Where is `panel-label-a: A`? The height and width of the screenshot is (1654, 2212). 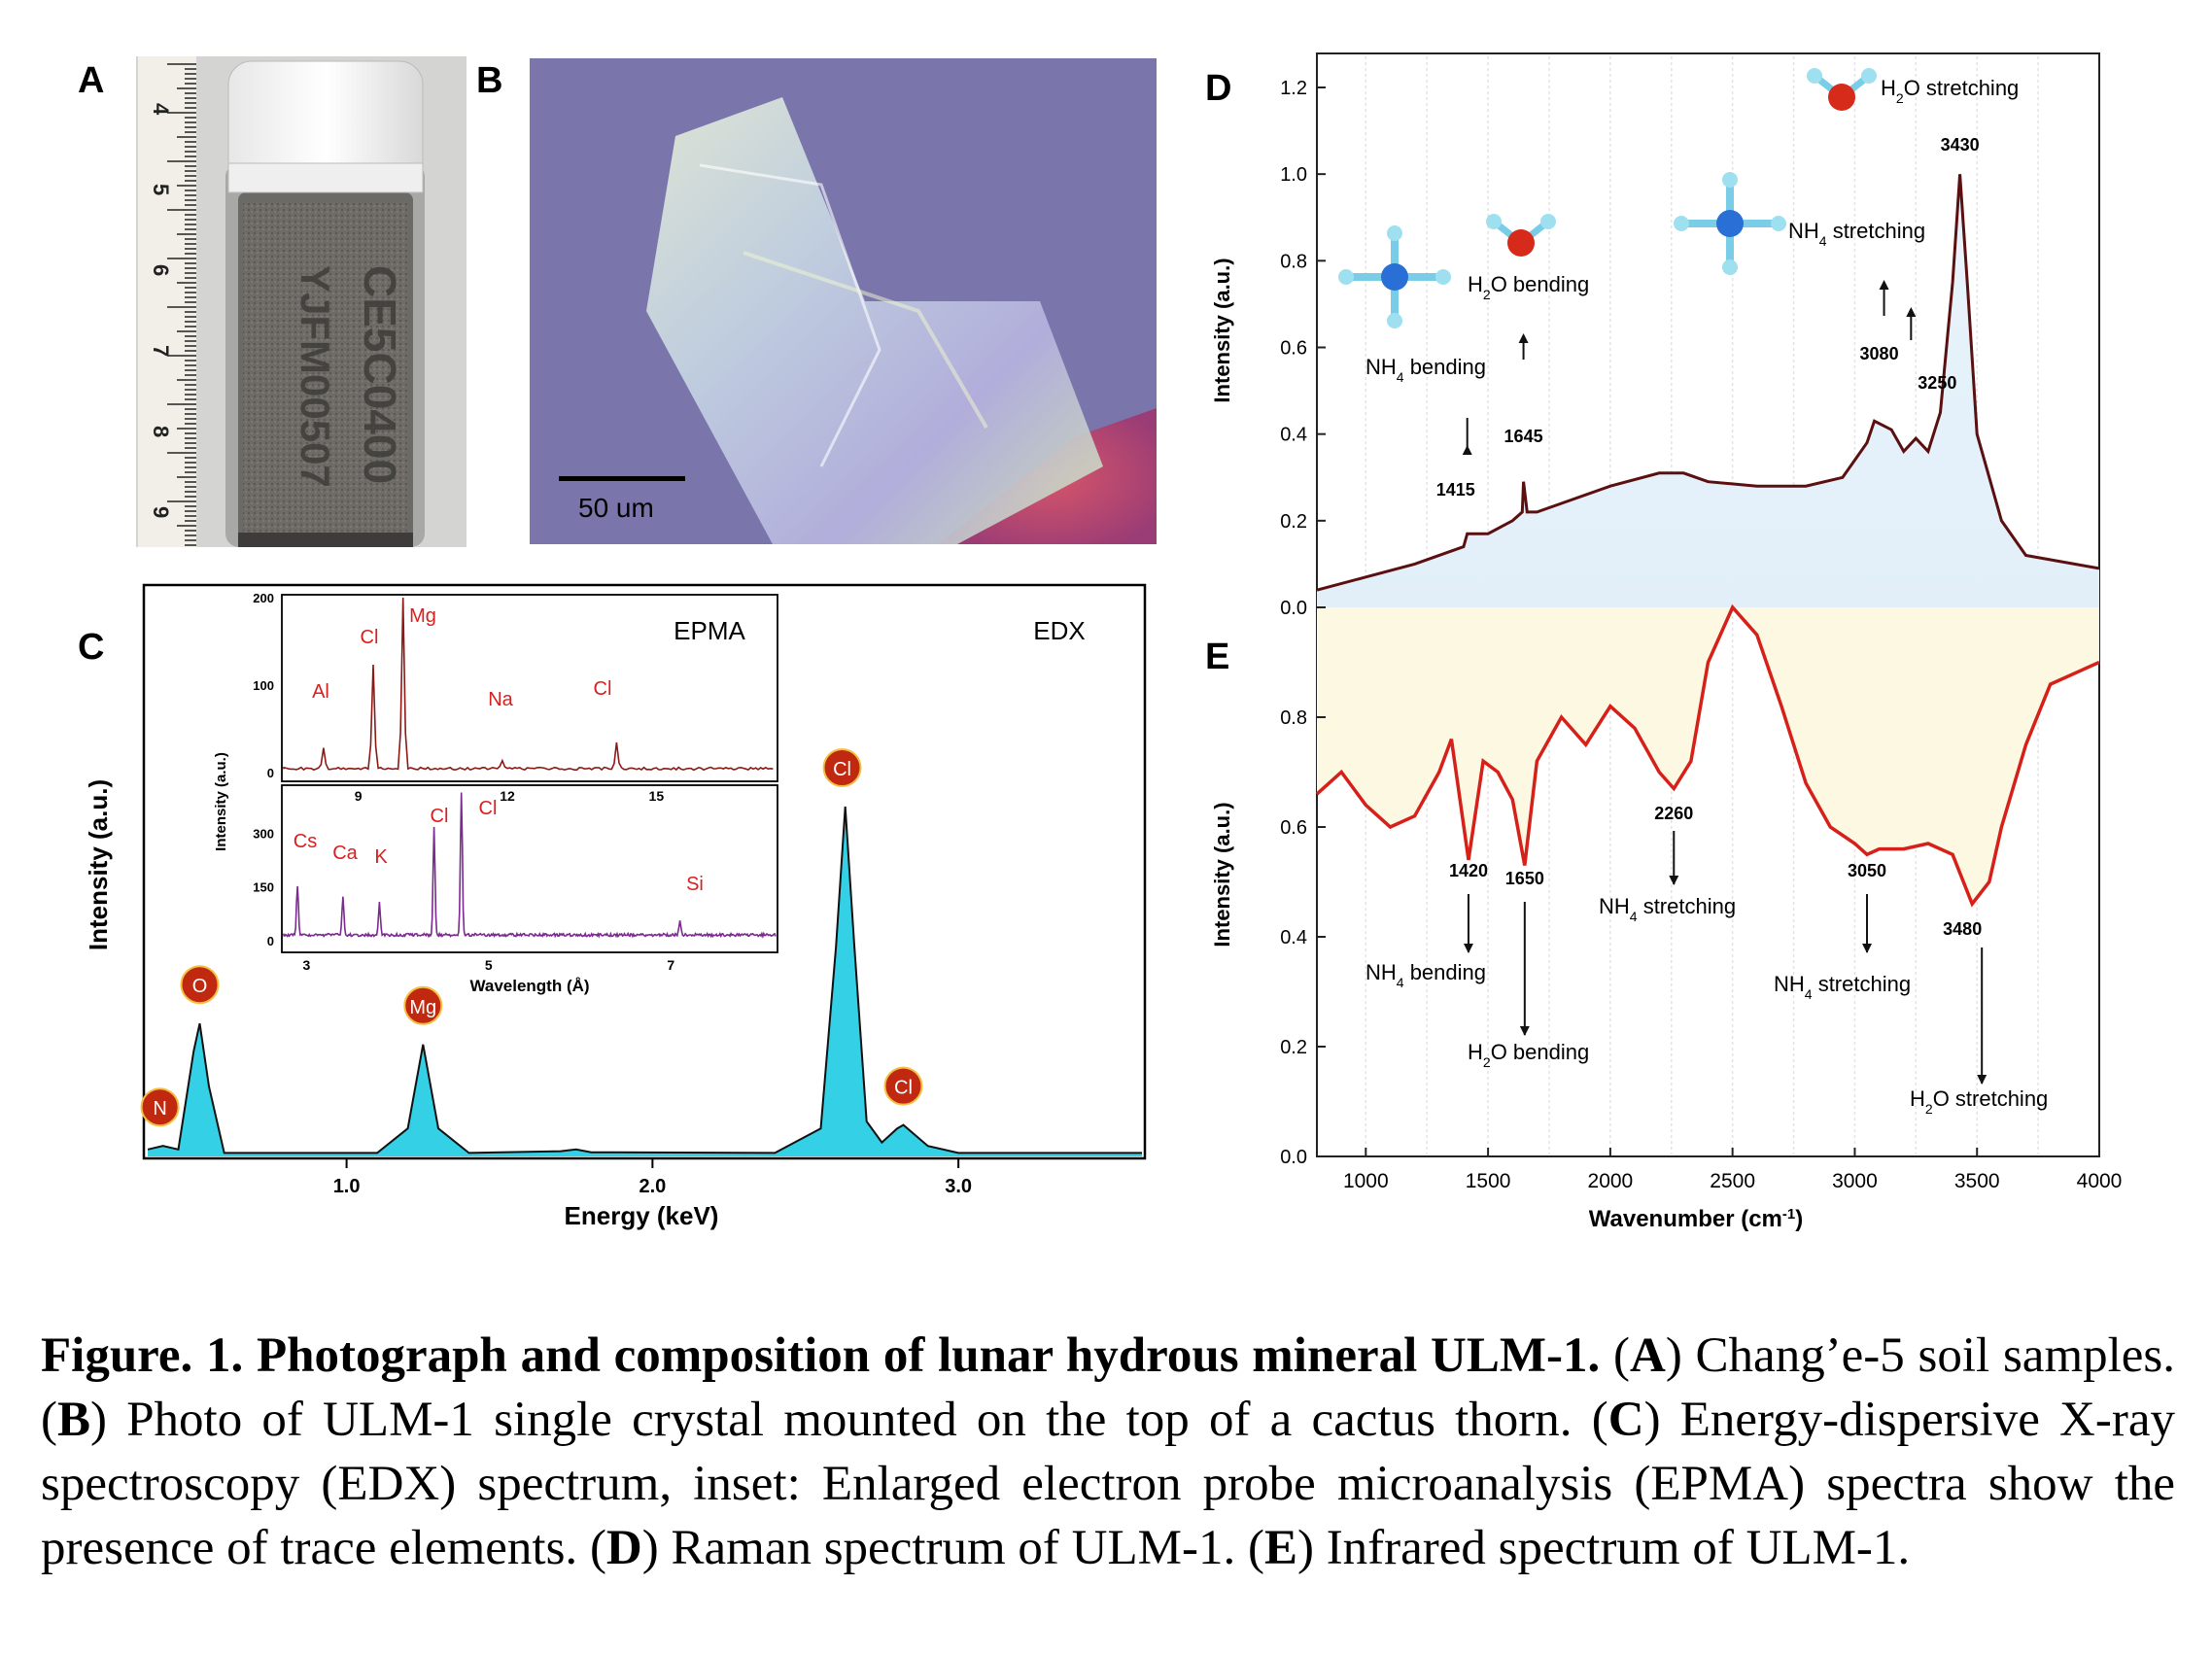
panel-label-a: A is located at coordinates (91, 81).